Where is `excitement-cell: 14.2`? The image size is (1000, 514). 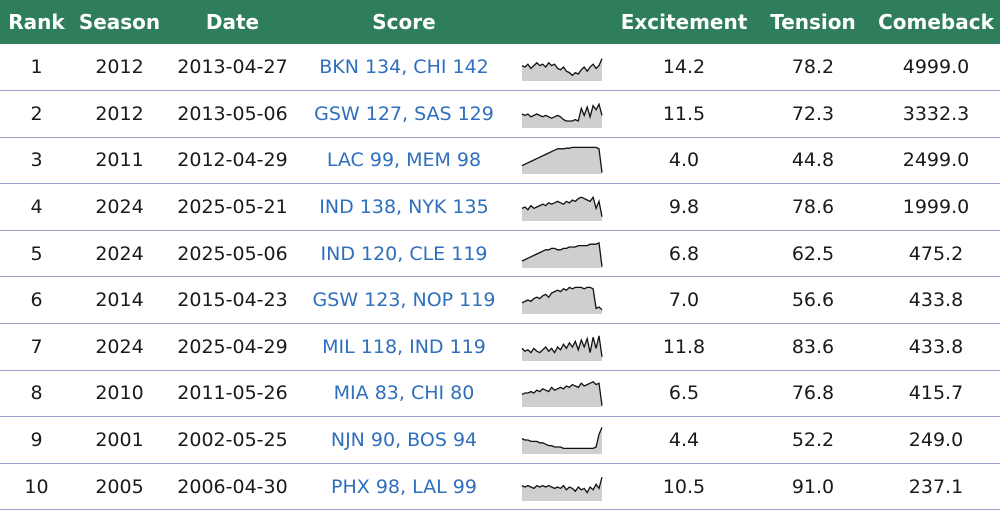
excitement-cell: 14.2 is located at coordinates (684, 67).